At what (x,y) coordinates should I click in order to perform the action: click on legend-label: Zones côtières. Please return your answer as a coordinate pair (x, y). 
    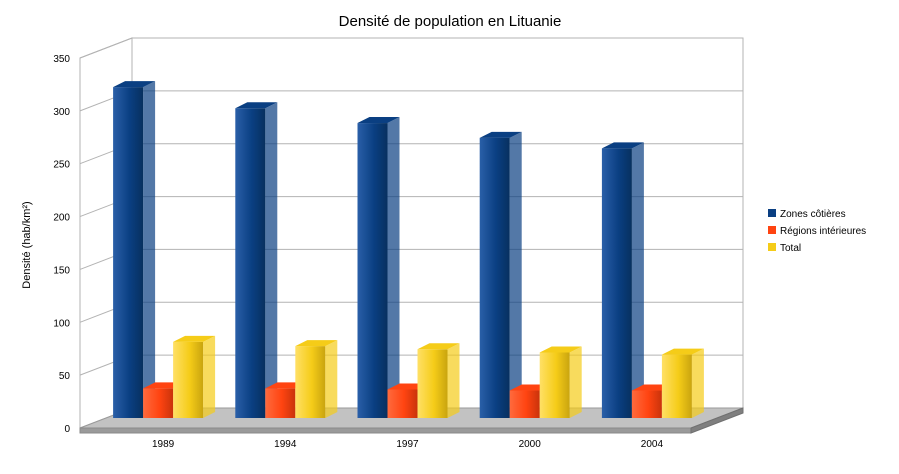
    Looking at the image, I should click on (813, 214).